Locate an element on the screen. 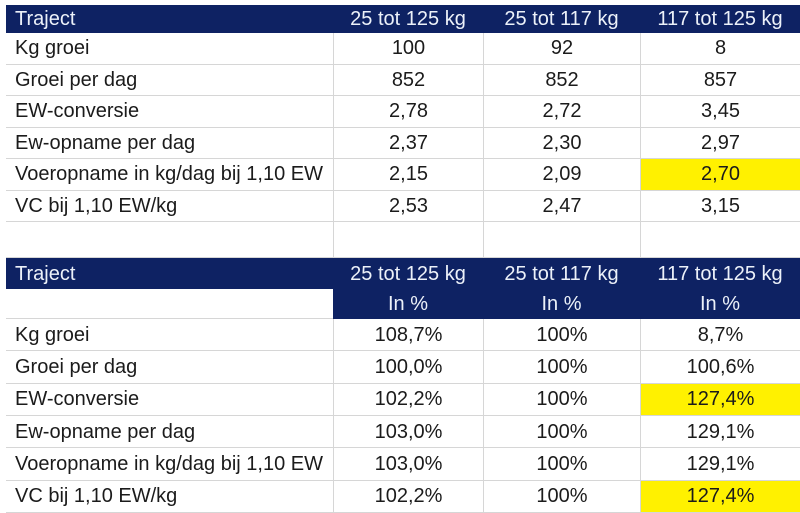  table2-header-col-25-117: 25 tot 117 kg is located at coordinates (561, 273).